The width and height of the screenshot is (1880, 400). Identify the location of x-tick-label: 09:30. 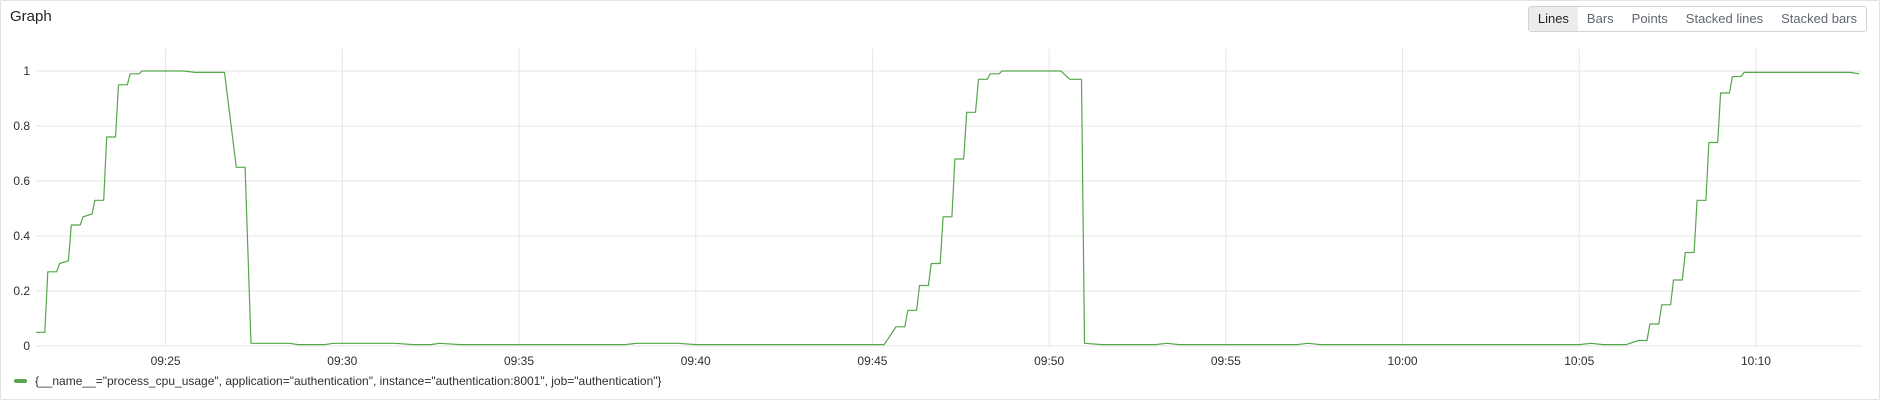
(342, 361).